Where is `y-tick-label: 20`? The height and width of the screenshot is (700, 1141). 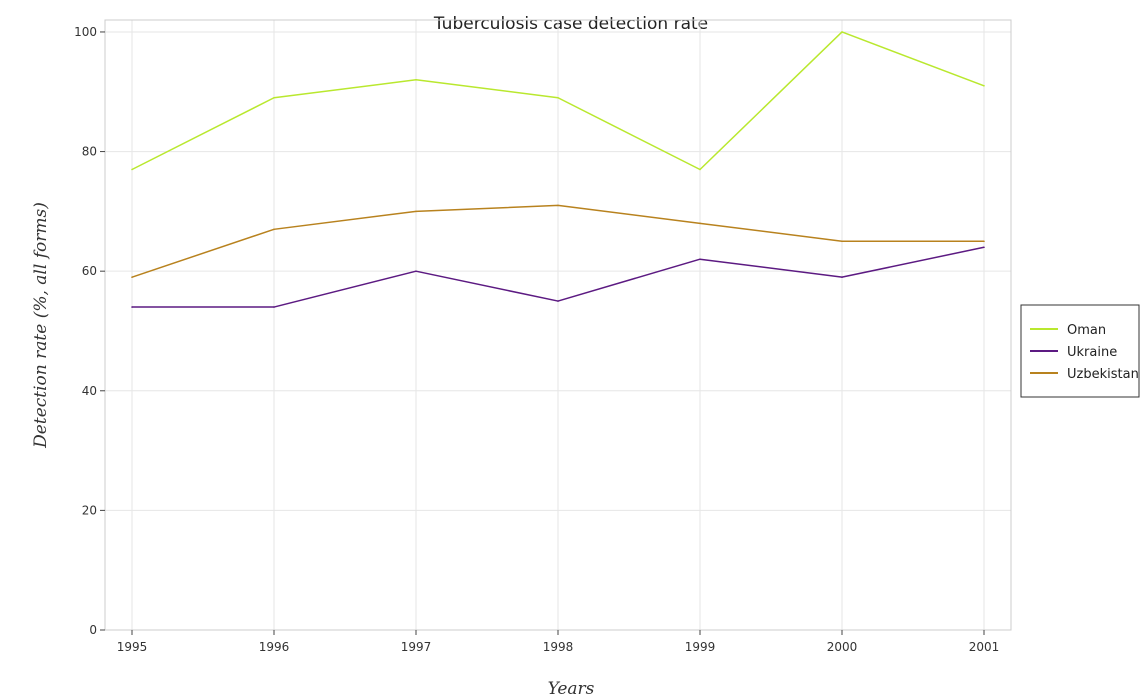
y-tick-label: 20 is located at coordinates (89, 510).